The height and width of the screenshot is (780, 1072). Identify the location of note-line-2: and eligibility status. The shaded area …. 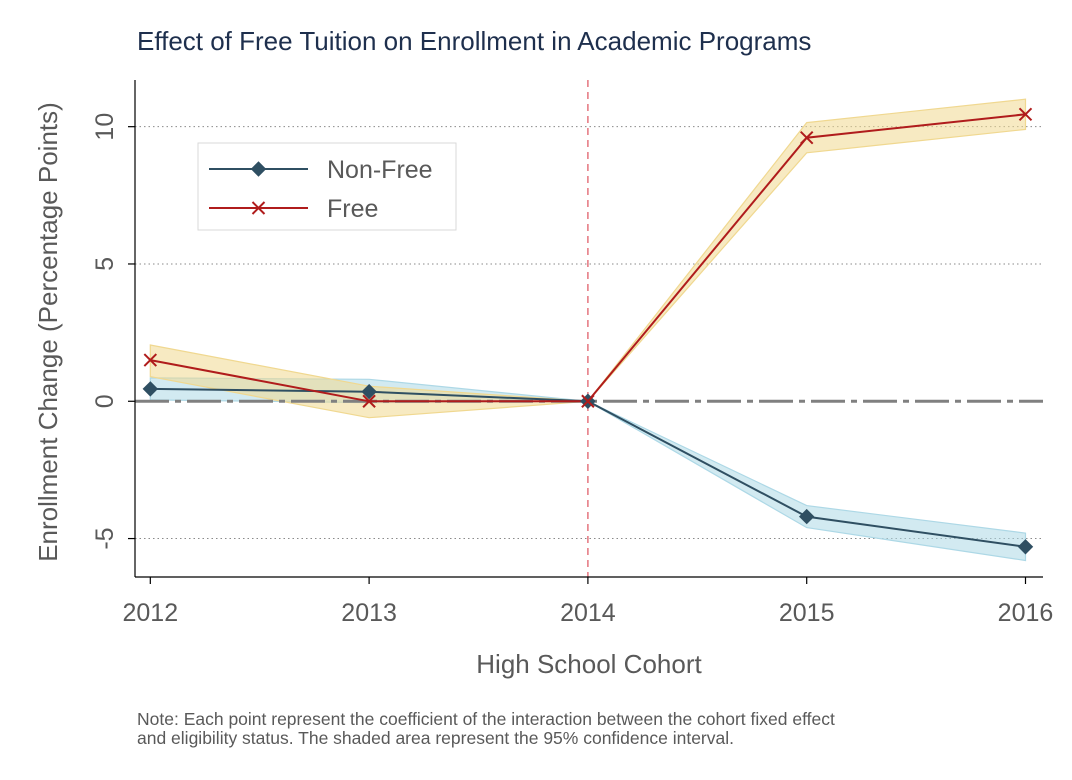
(435, 738).